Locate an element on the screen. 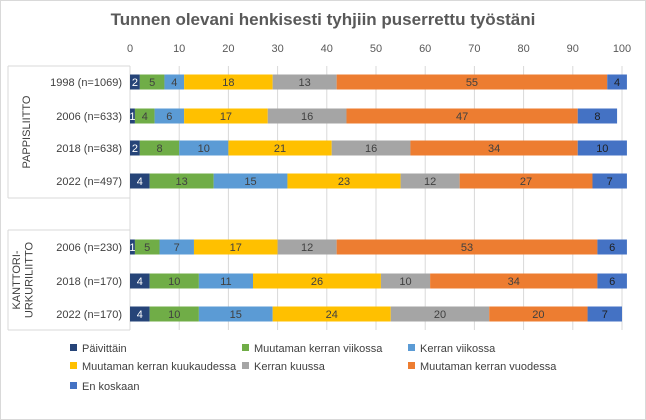  data-label: 23 is located at coordinates (344, 182).